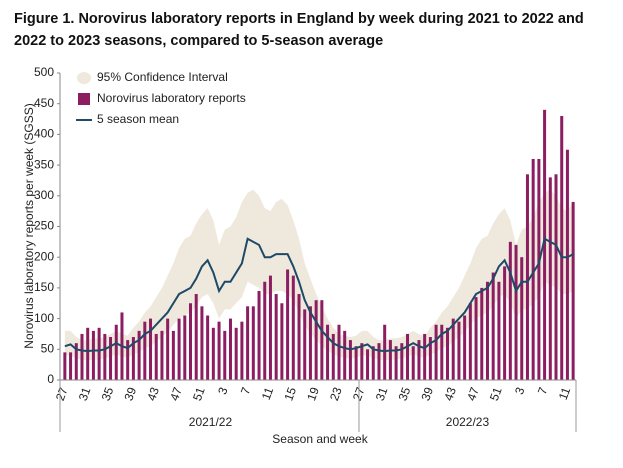 The image size is (623, 468). Describe the element at coordinates (162, 77) in the screenshot. I see `legend-label: 95% Confidence Interval` at that location.